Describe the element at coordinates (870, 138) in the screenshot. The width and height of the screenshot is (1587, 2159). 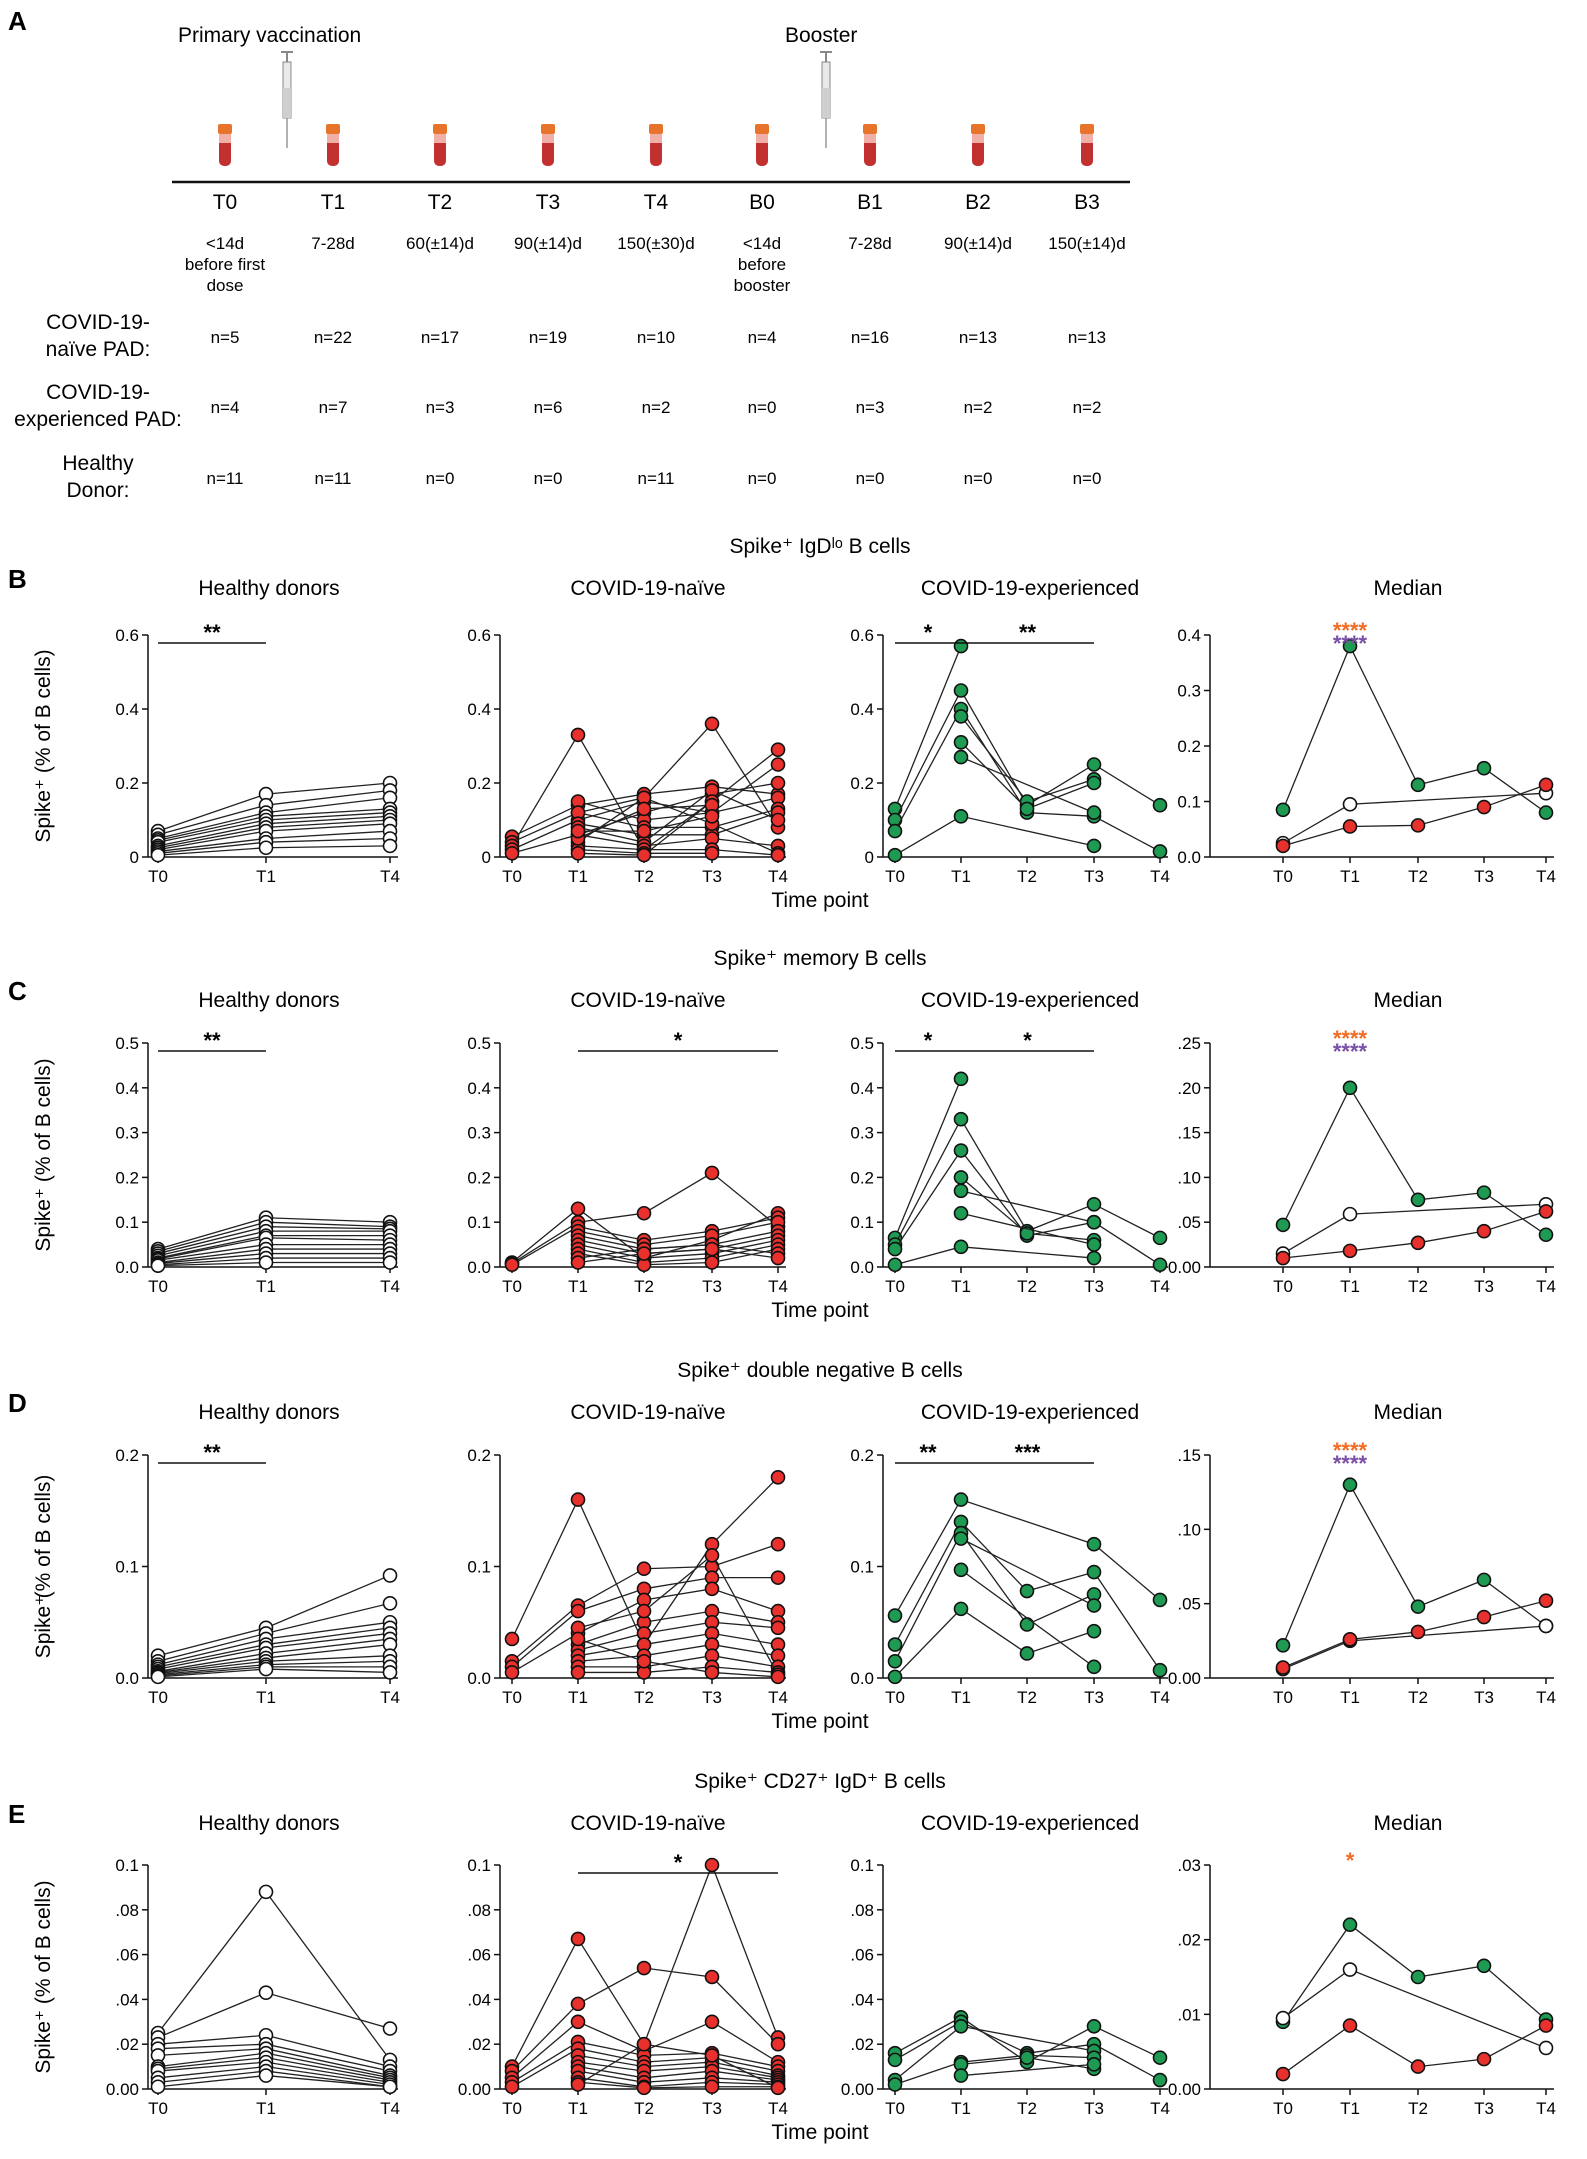
I see `tube-serum` at that location.